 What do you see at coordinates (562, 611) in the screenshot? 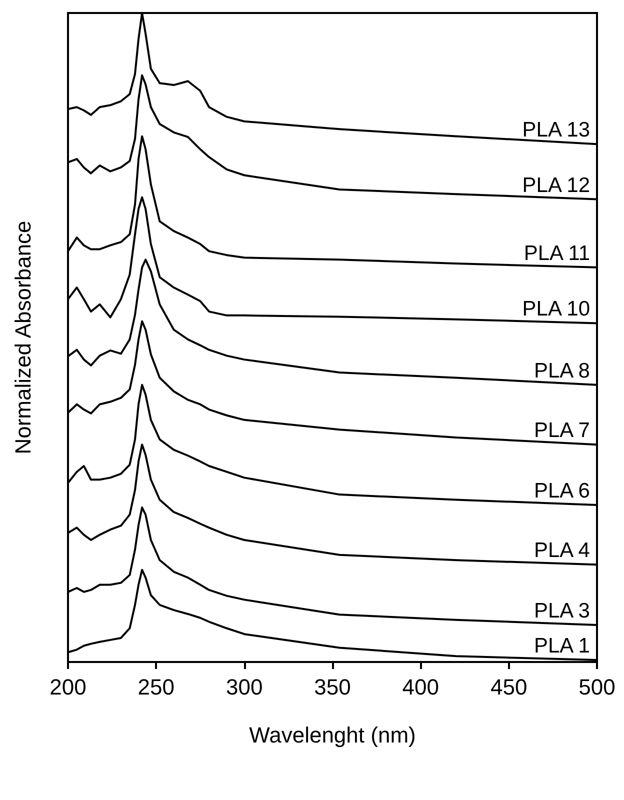
I see `series-label: PLA 3` at bounding box center [562, 611].